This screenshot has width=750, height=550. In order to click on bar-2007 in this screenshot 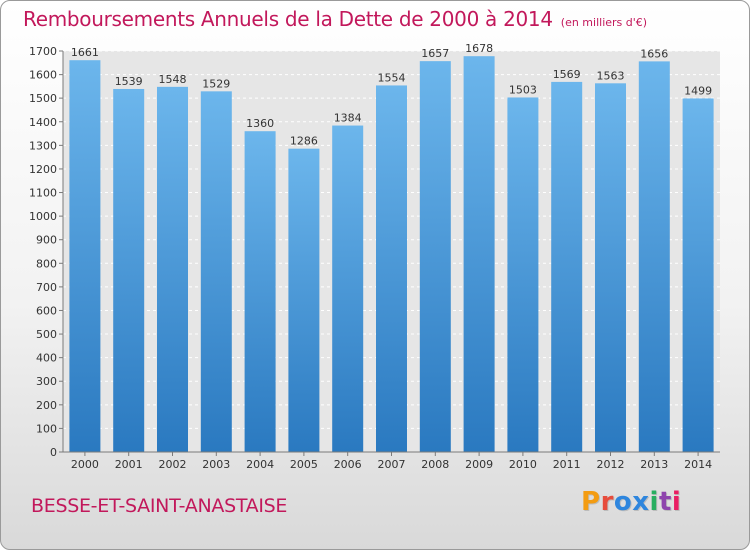, I will do `click(391, 269)`.